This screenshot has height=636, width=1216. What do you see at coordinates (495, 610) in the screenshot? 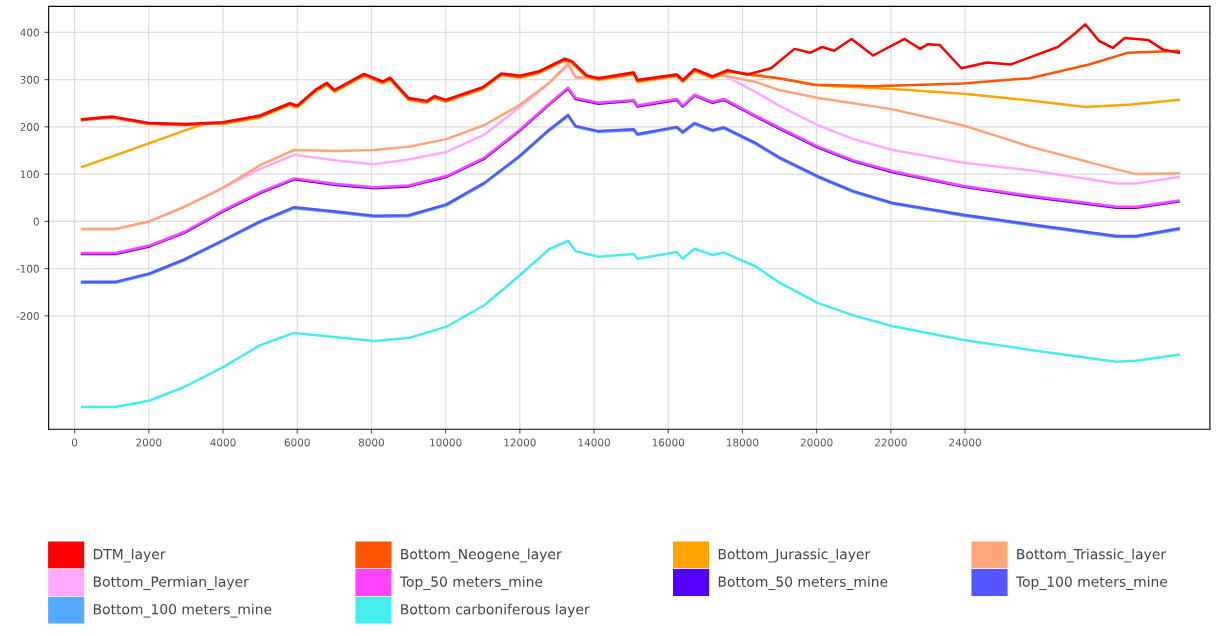
I see `legend-label: Bottom carboniferous layer` at bounding box center [495, 610].